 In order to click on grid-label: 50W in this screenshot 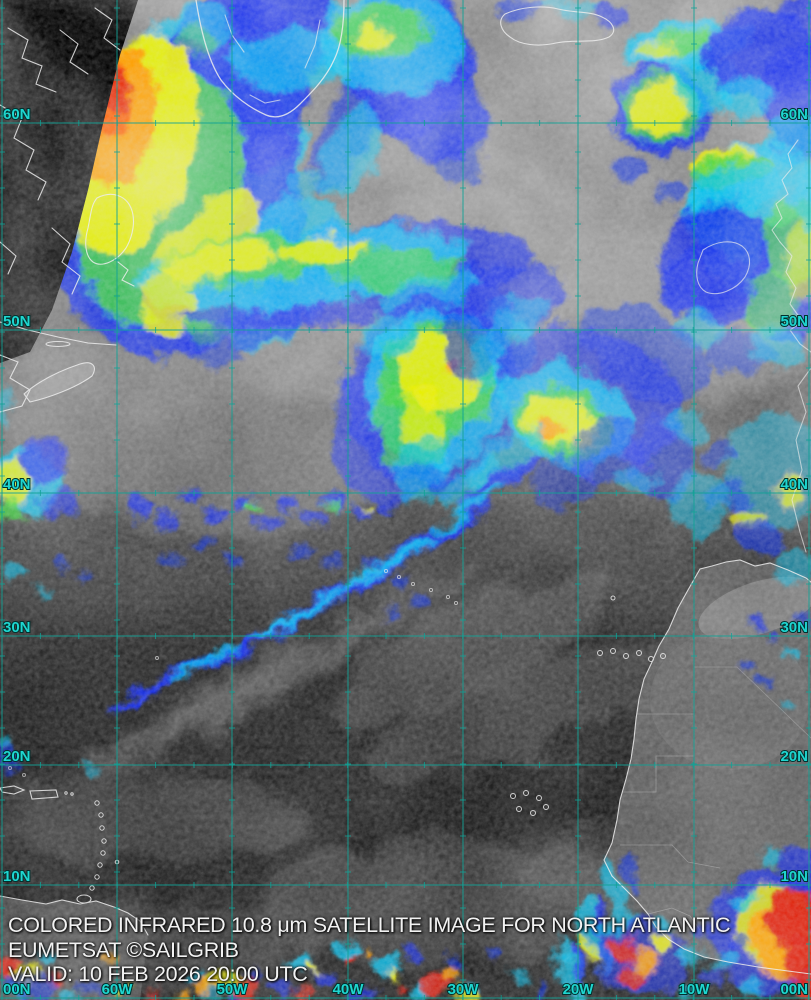, I will do `click(233, 989)`.